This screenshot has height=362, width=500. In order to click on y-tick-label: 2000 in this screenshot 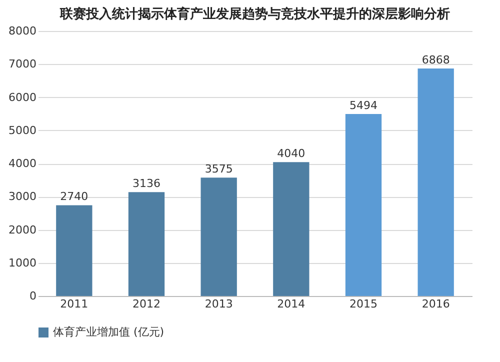, I will do `click(22, 229)`.